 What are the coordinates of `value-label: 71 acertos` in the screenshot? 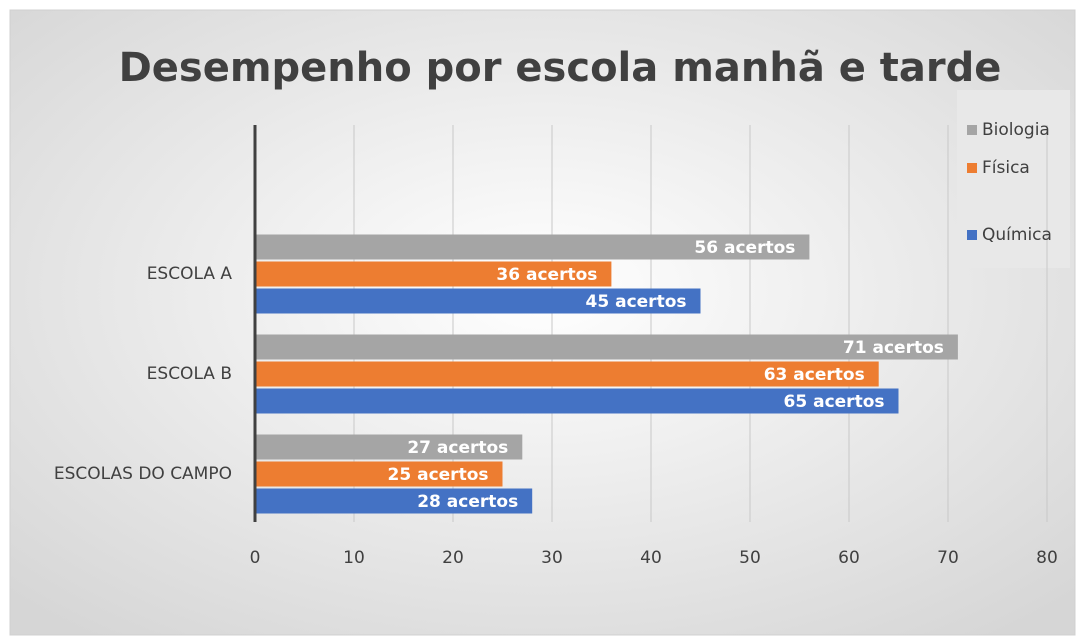 It's located at (893, 348).